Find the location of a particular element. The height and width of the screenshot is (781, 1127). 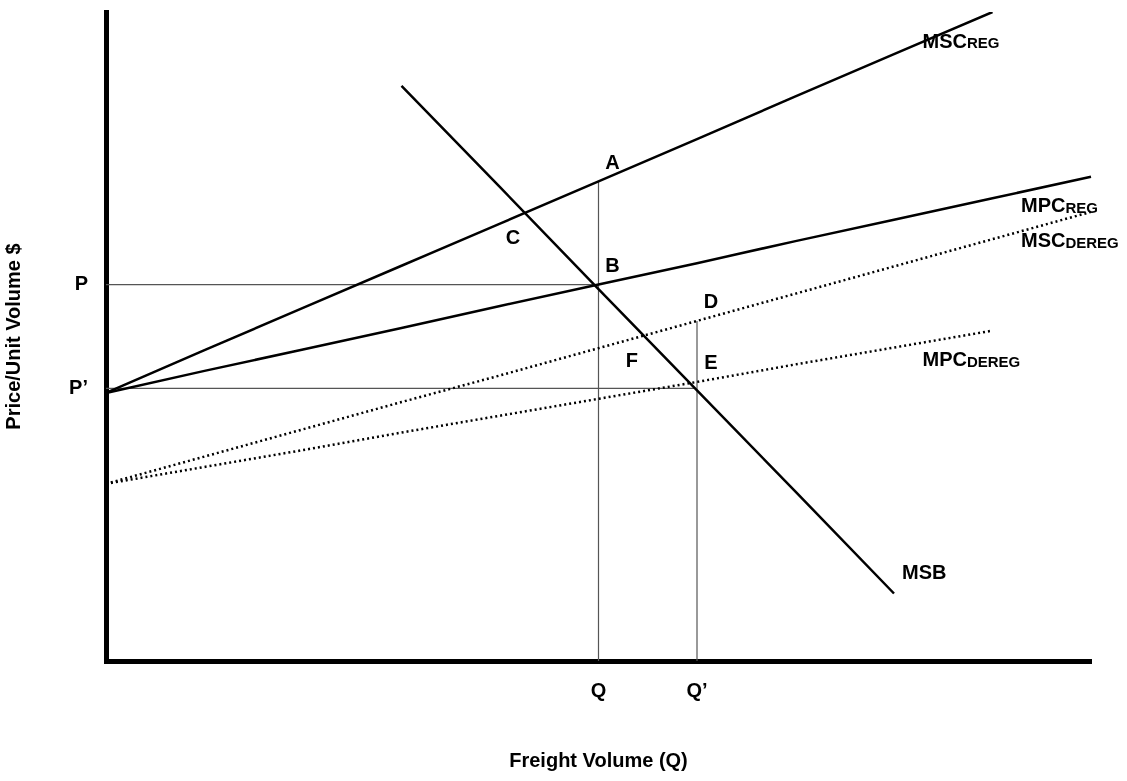

series-label: MPCREG is located at coordinates (1059, 205).